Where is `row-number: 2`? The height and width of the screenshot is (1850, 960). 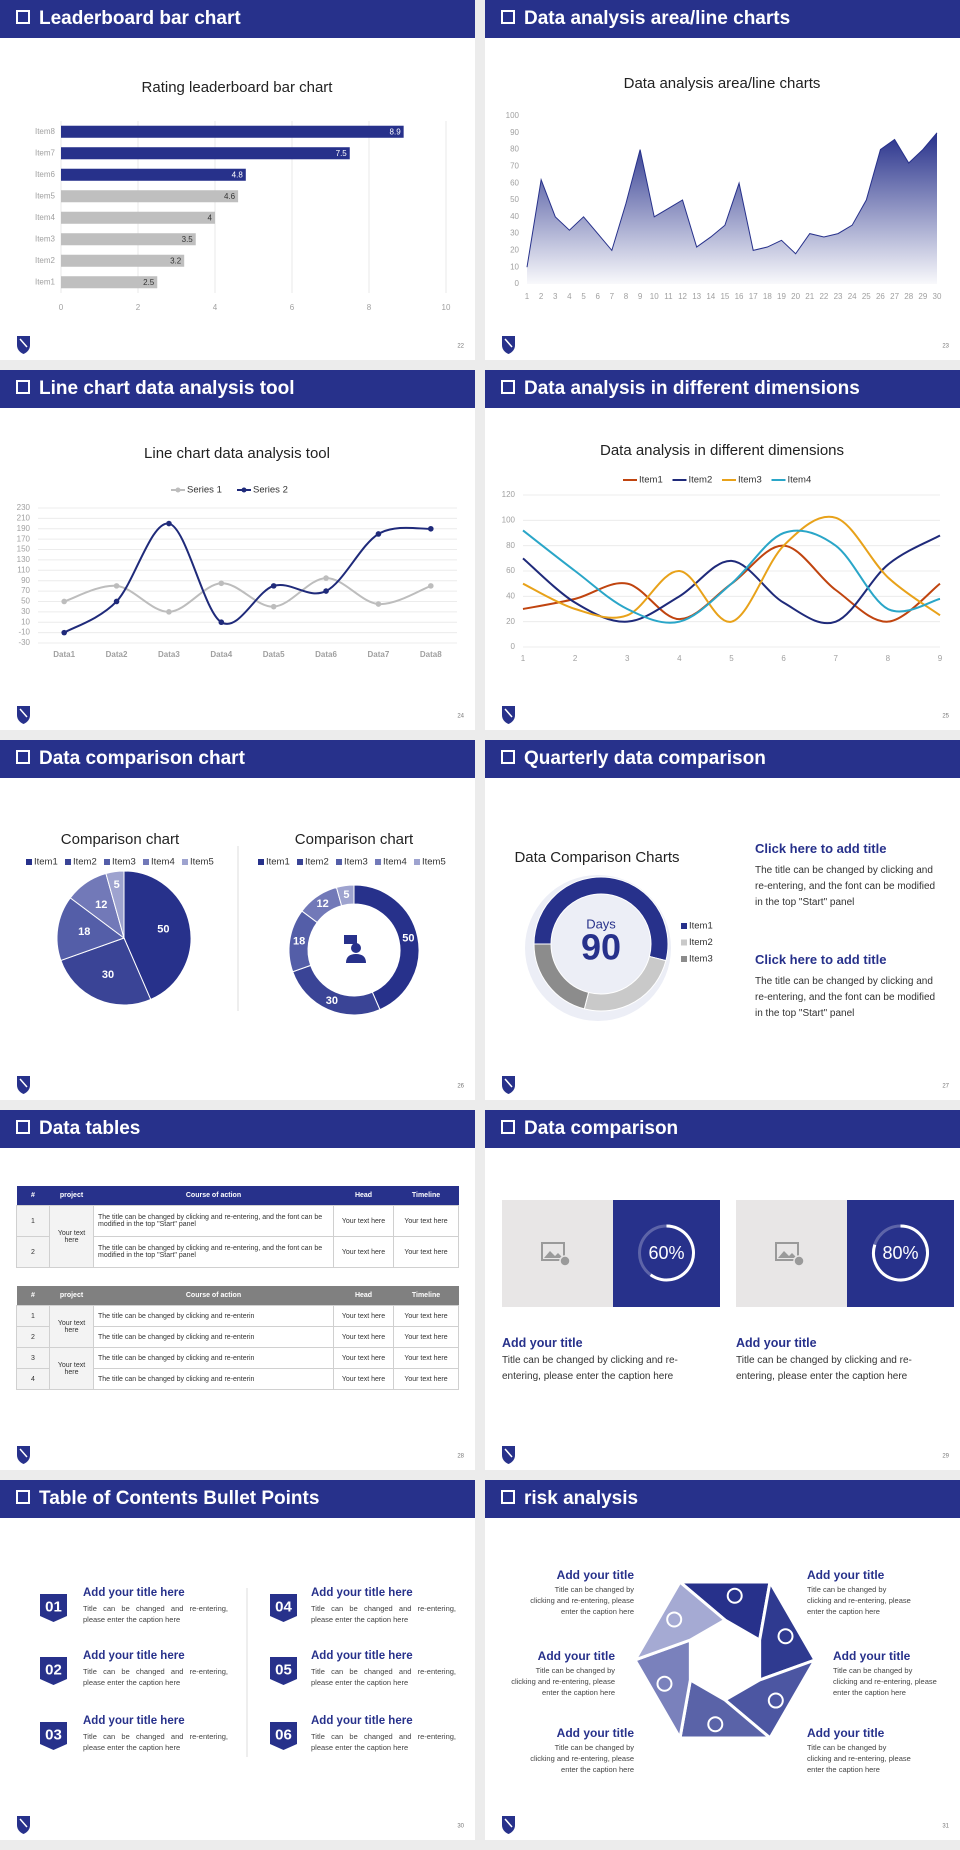 row-number: 2 is located at coordinates (33, 1337).